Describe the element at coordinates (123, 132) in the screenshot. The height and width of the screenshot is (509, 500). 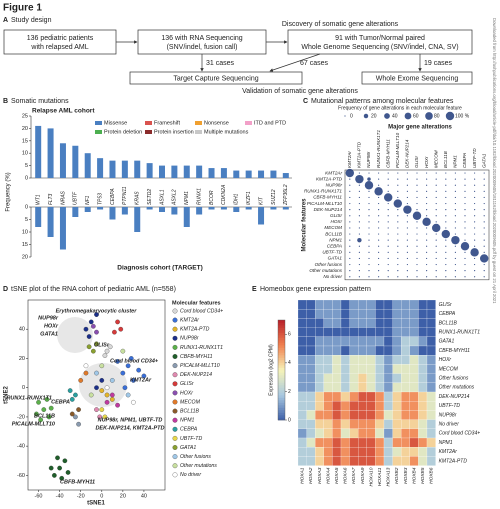
I see `legend-label: Protein deletion` at that location.